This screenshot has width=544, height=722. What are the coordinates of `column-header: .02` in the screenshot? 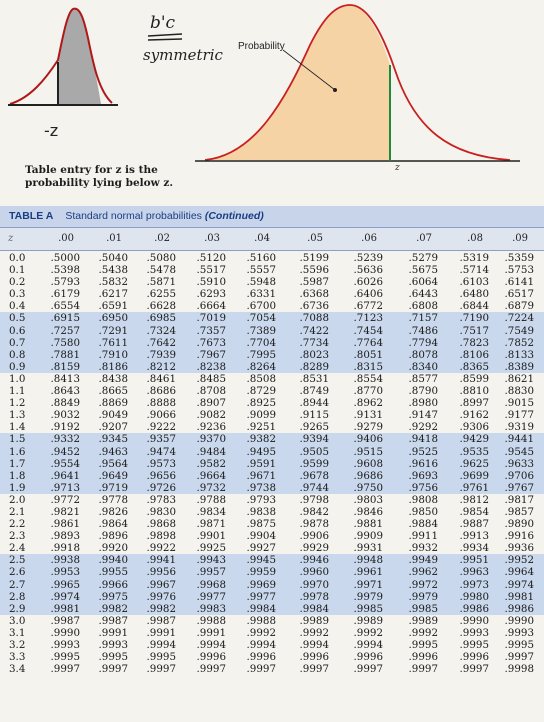 It's located at (162, 238).